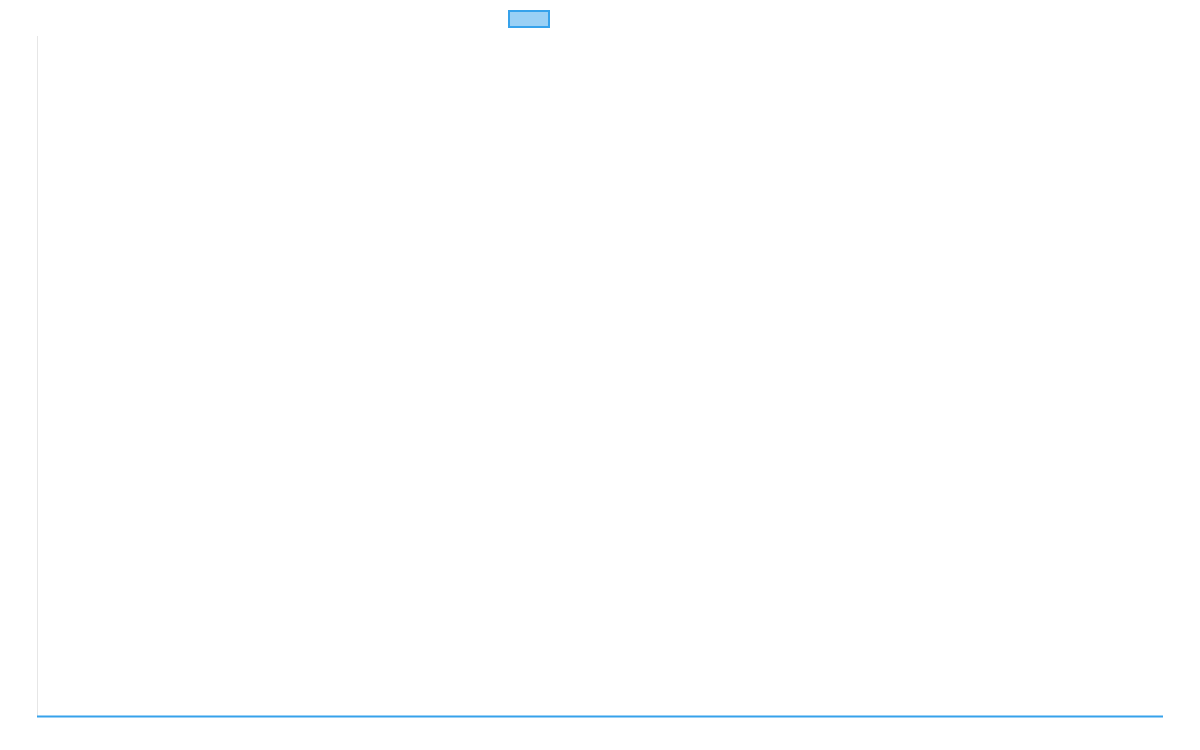 The width and height of the screenshot is (1200, 750). I want to click on legend-swatch, so click(529, 19).